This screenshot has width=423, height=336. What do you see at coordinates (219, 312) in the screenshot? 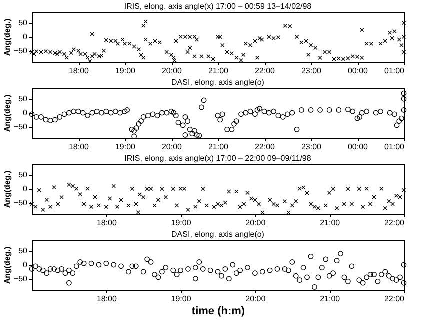
I see `x-axis-title: time (h:m)` at bounding box center [219, 312].